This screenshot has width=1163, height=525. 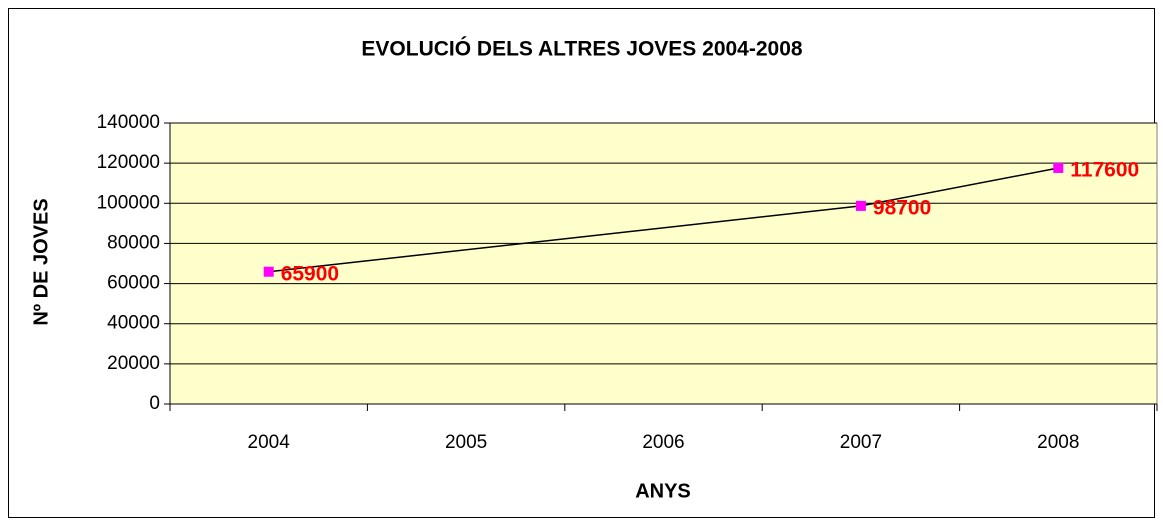 What do you see at coordinates (466, 442) in the screenshot?
I see `x-tick-label: 2005` at bounding box center [466, 442].